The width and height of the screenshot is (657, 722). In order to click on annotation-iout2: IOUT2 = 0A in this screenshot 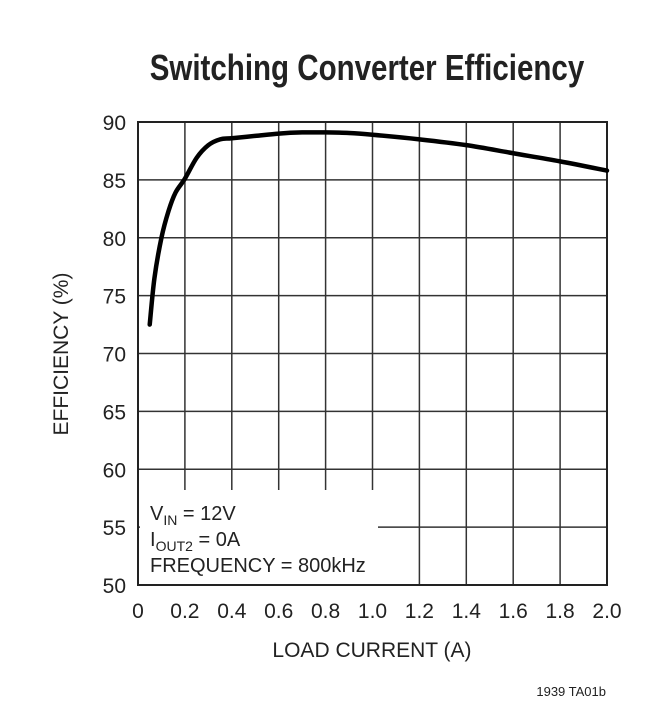, I will do `click(195, 541)`.